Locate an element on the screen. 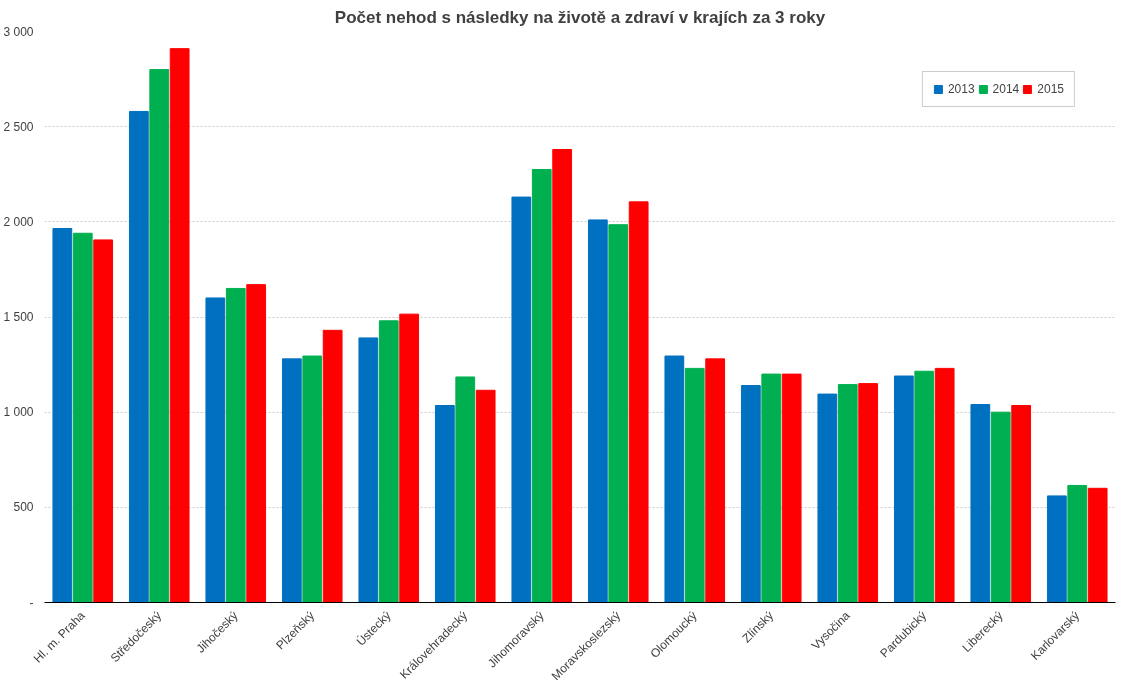 Image resolution: width=1130 pixels, height=697 pixels. y-tick-label: 1 000 is located at coordinates (18, 412).